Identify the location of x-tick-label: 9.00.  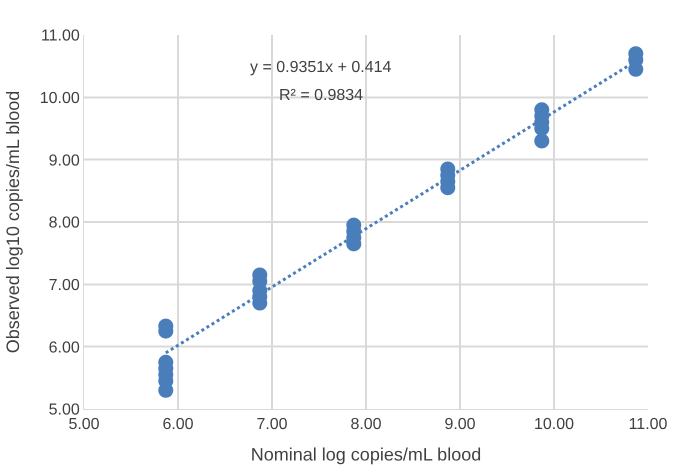
(460, 425).